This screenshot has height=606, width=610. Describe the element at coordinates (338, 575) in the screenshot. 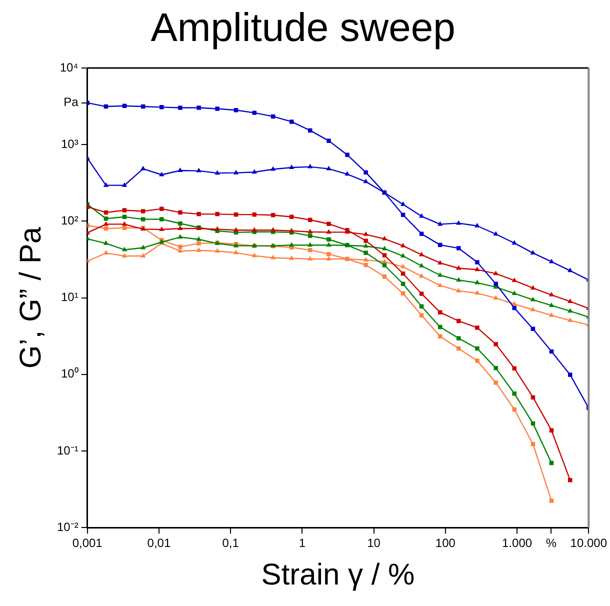

I see `x-axis-title: Strain γ / %` at that location.